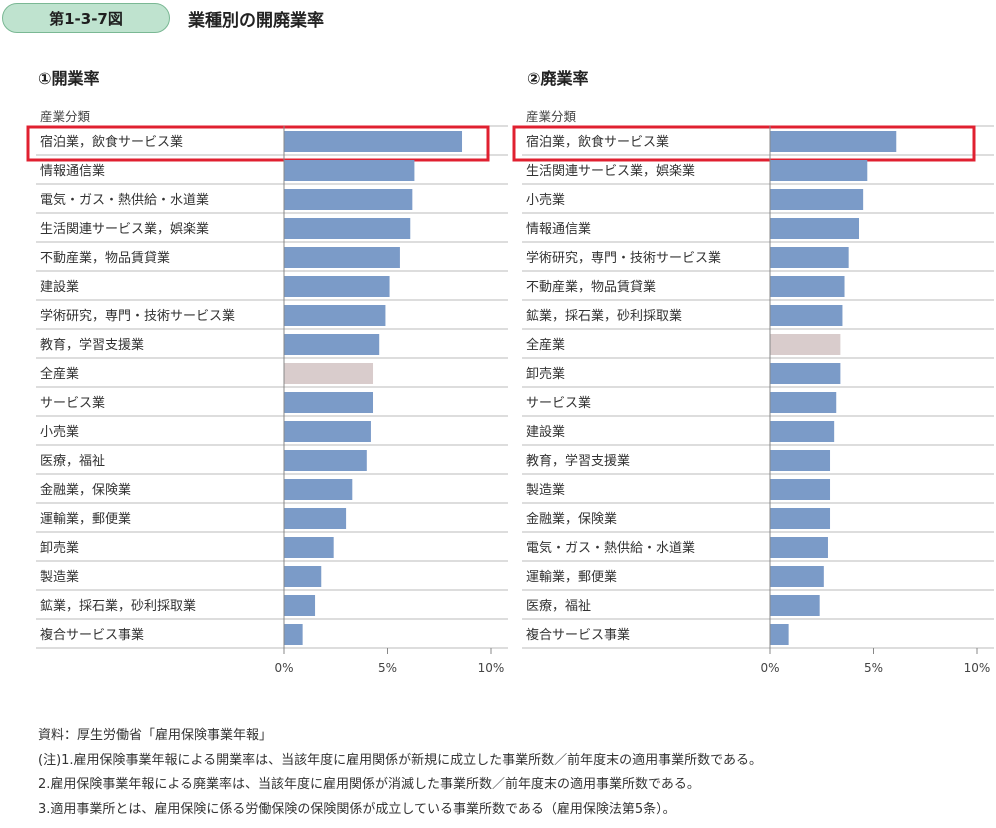 This screenshot has height=828, width=996. Describe the element at coordinates (69, 78) in the screenshot. I see `opening-rate-title: ①開業率` at that location.